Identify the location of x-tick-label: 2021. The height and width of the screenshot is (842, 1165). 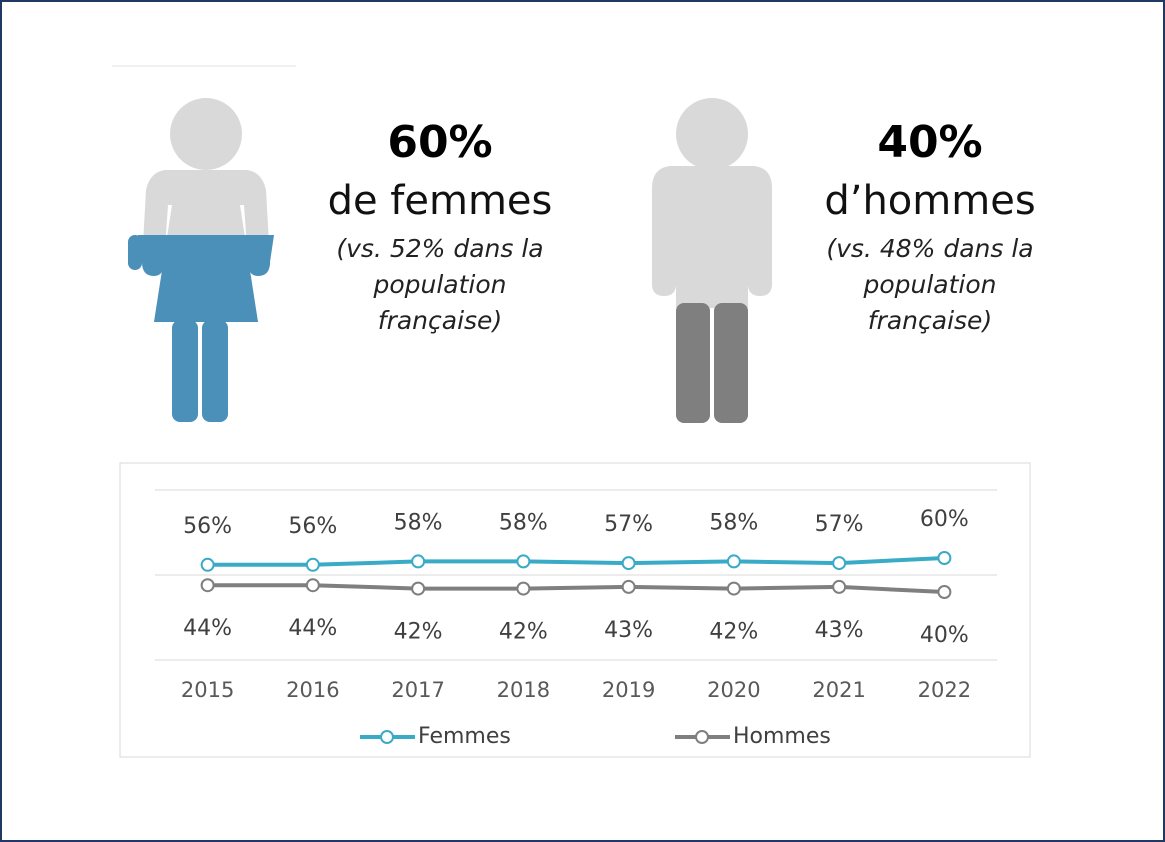
(838, 690).